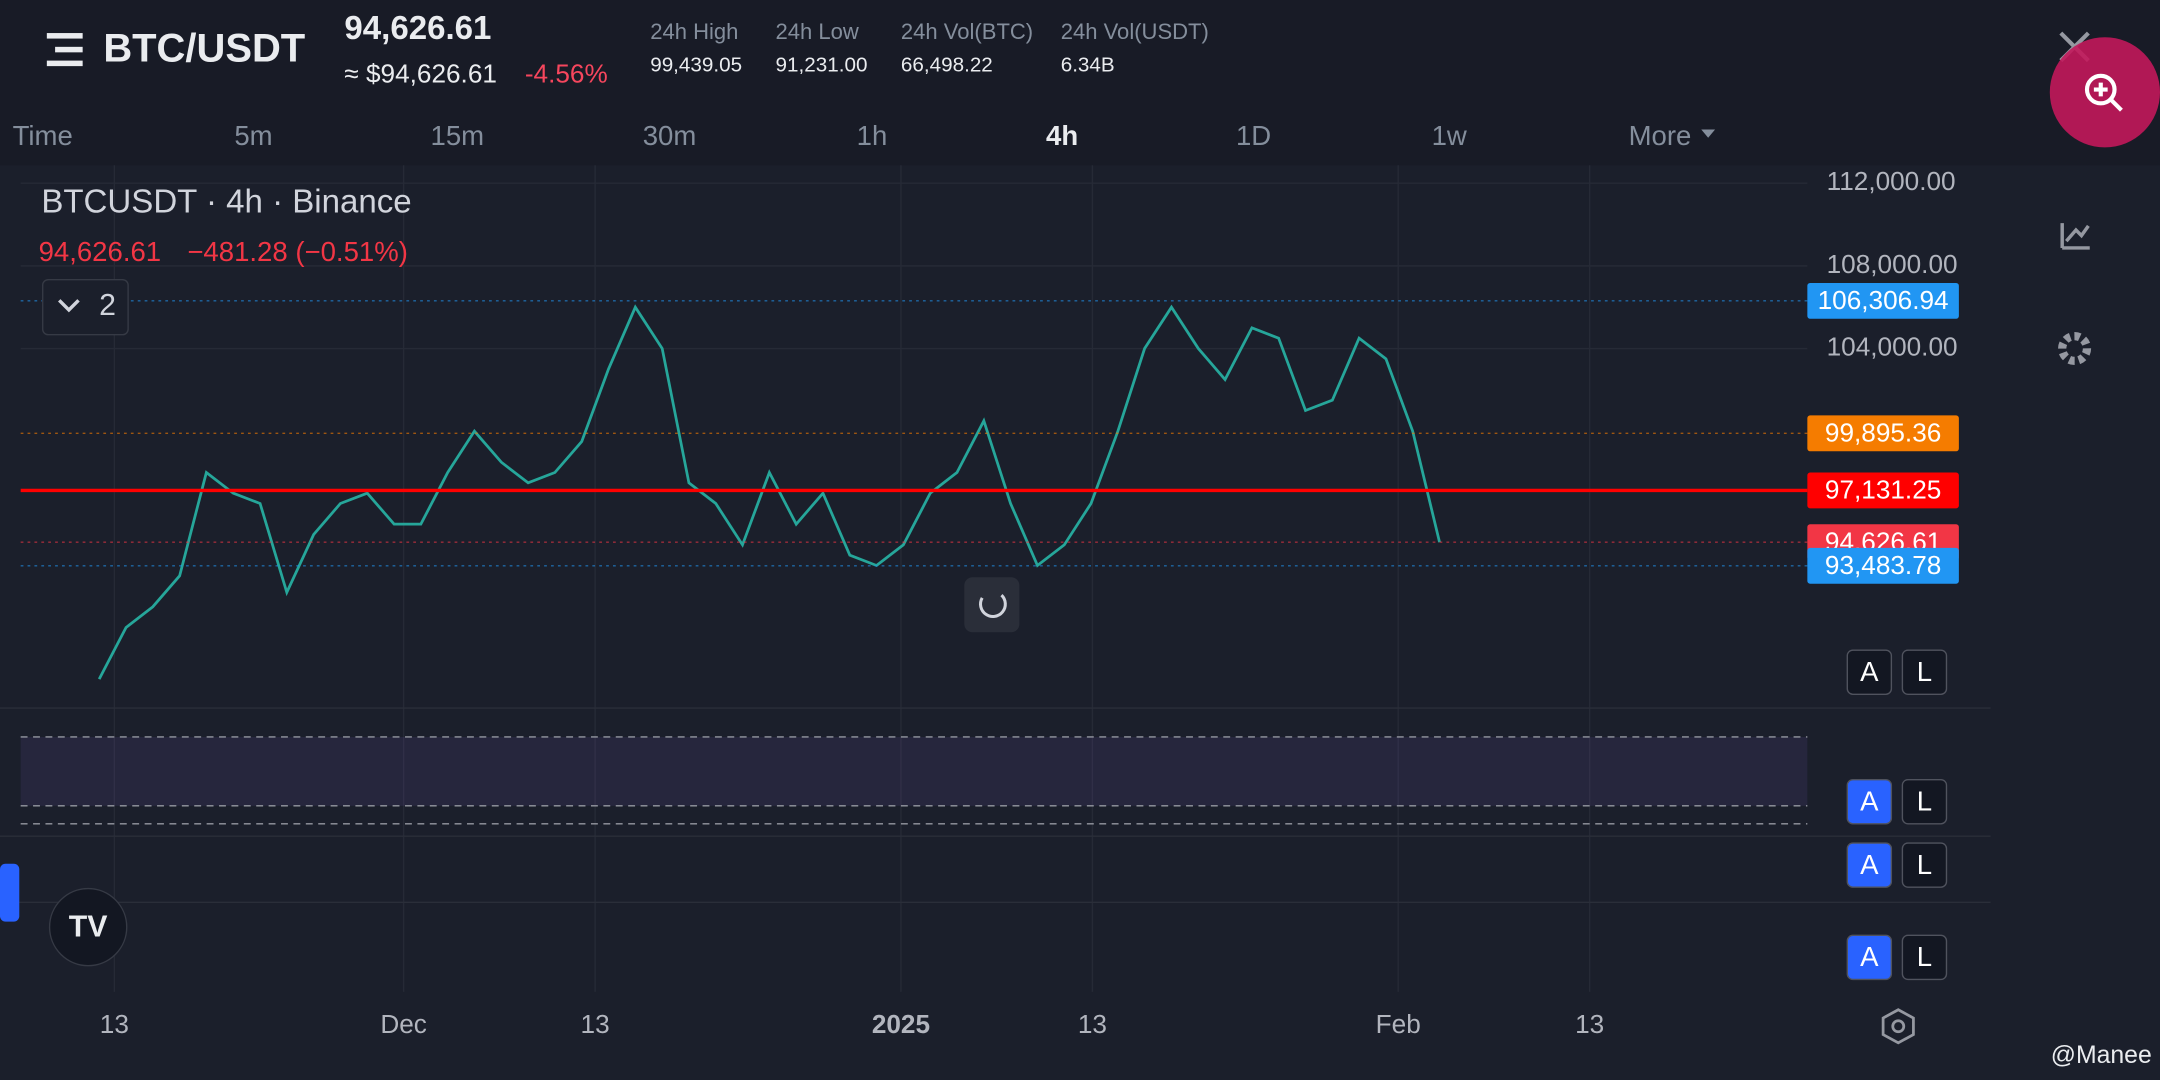  What do you see at coordinates (43, 135) in the screenshot?
I see `tab: Time` at bounding box center [43, 135].